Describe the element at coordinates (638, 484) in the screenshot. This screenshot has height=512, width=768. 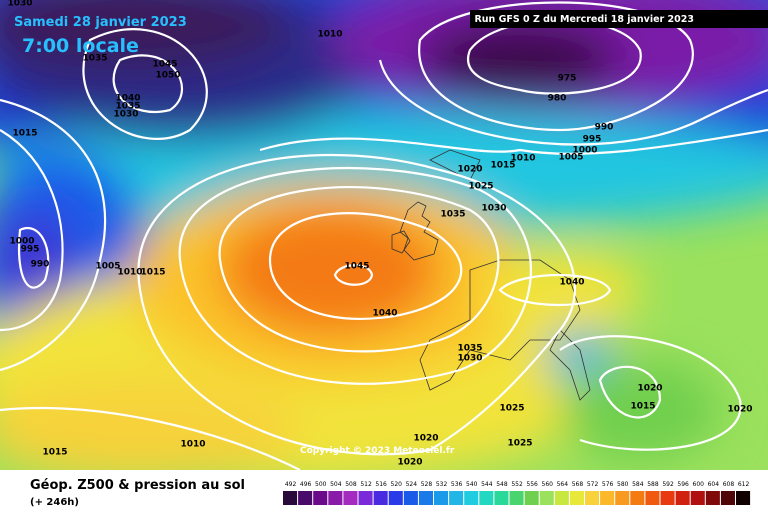
I see `scale-label: 584` at that location.